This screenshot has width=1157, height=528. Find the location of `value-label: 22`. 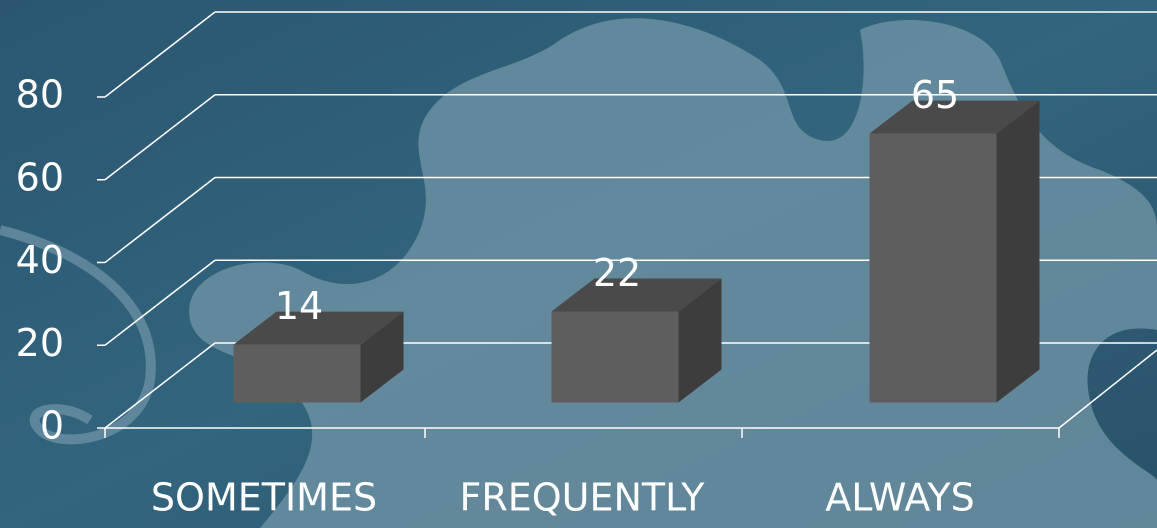

value-label: 22 is located at coordinates (617, 273).